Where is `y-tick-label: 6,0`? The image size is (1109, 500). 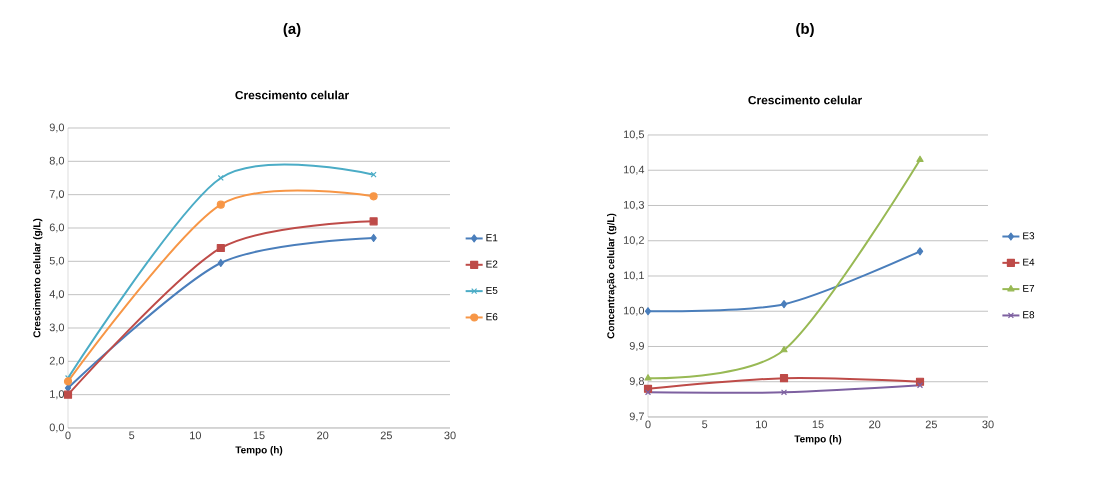
y-tick-label: 6,0 is located at coordinates (57, 228).